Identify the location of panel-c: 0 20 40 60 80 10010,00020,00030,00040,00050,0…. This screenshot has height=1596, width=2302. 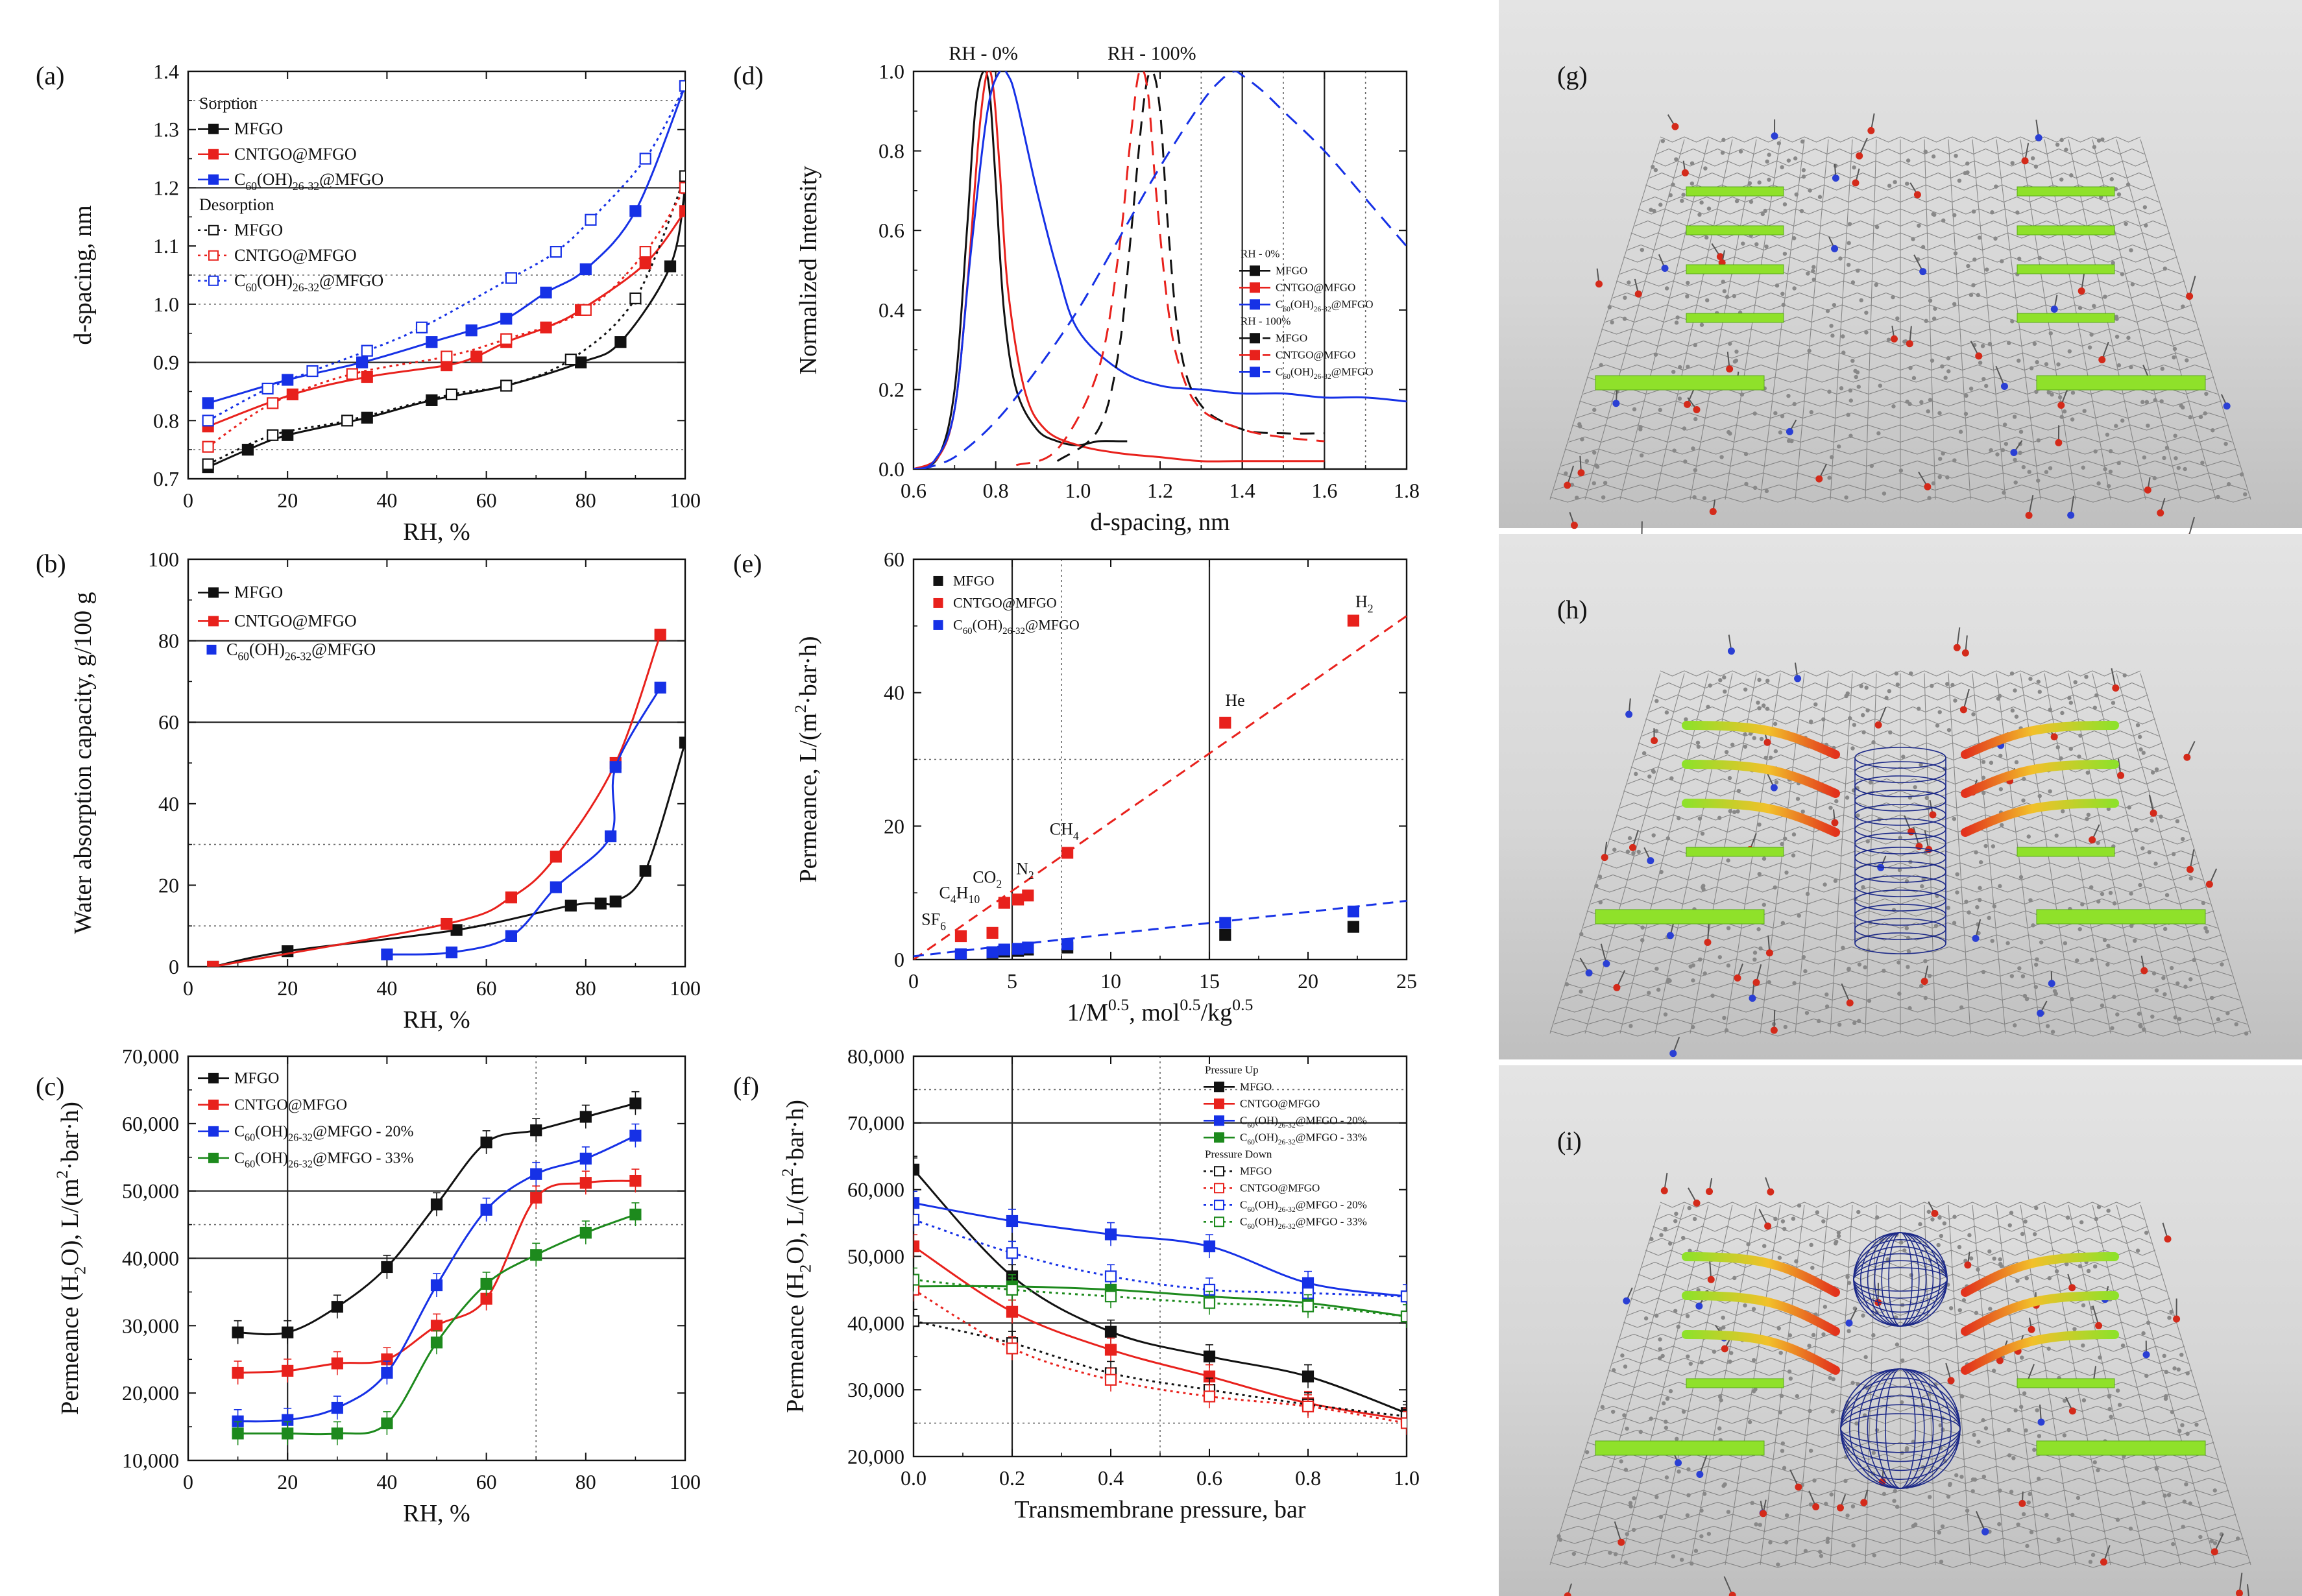
(377, 1286).